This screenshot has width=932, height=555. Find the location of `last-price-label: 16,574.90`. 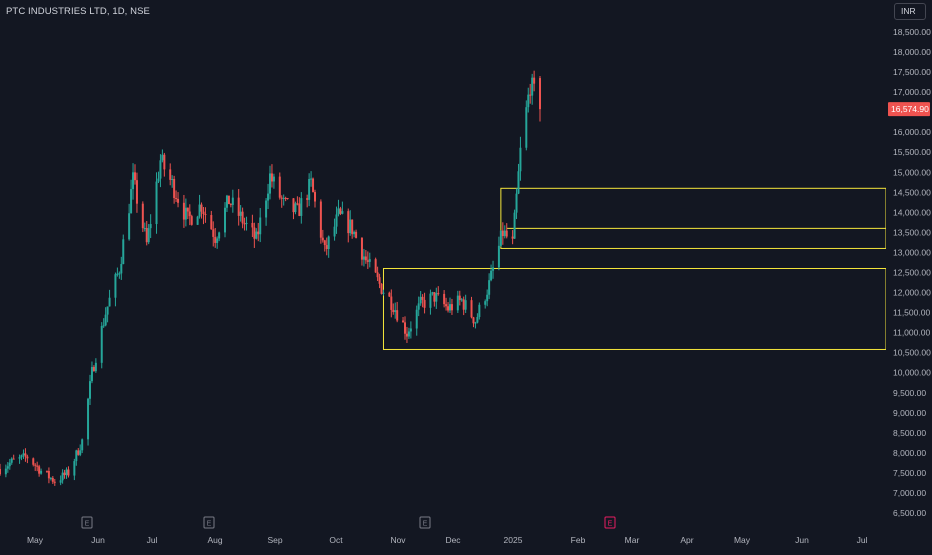

last-price-label: 16,574.90 is located at coordinates (910, 109).